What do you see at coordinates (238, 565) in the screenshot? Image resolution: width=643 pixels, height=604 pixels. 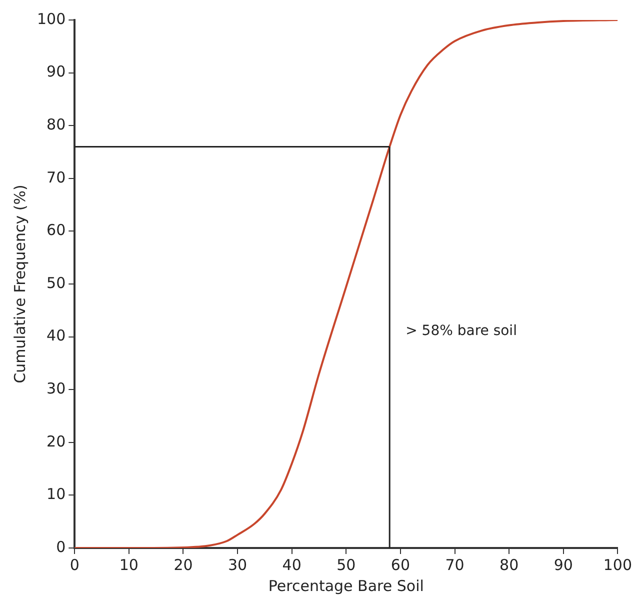 I see `x-tick-label: 30` at bounding box center [238, 565].